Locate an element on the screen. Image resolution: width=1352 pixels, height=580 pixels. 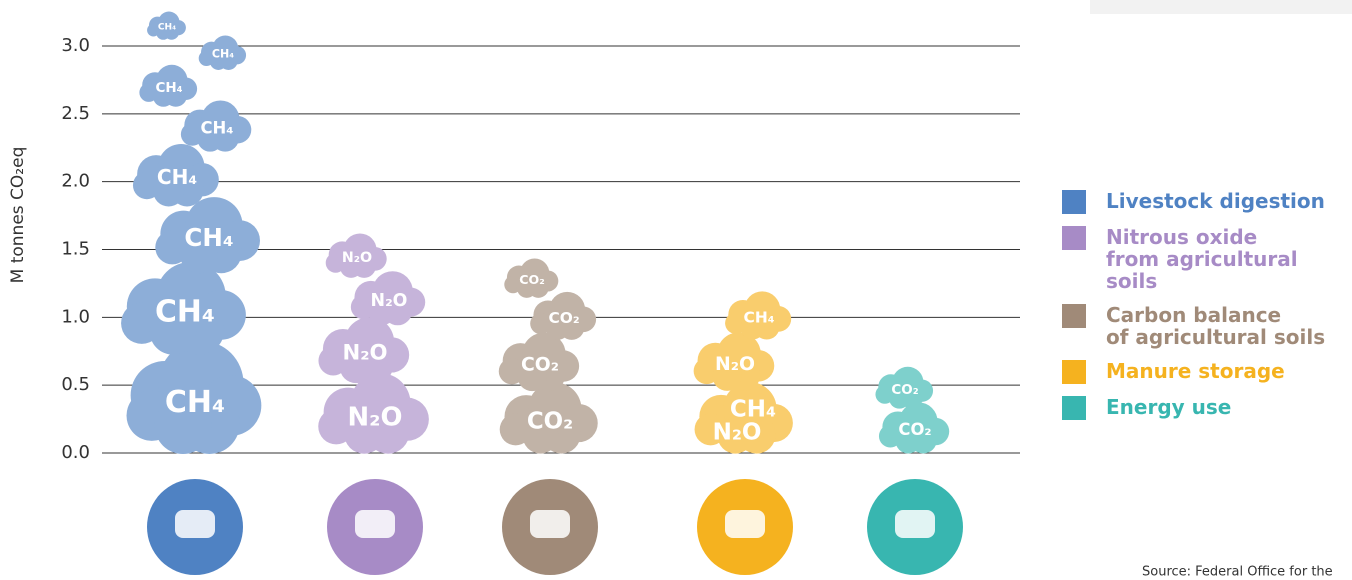
legend-label: Energy use is located at coordinates (1169, 407).